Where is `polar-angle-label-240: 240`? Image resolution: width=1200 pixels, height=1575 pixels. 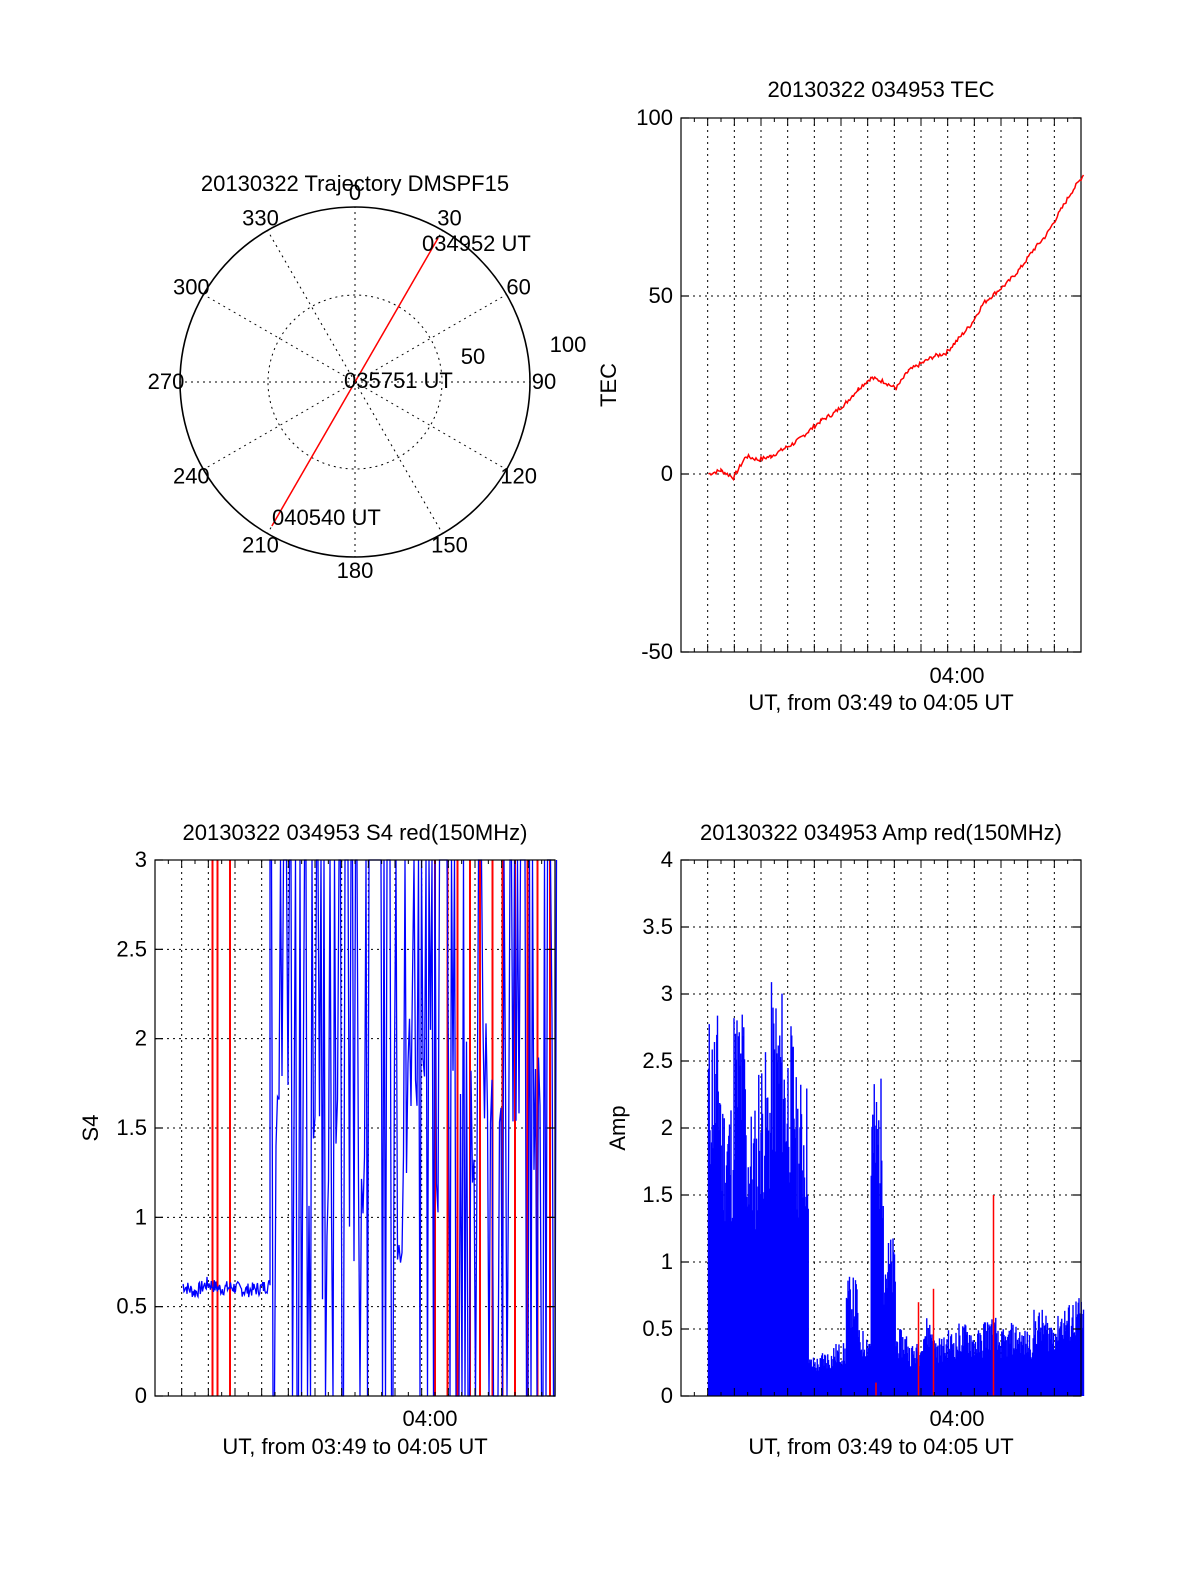
polar-angle-label-240: 240 is located at coordinates (191, 476).